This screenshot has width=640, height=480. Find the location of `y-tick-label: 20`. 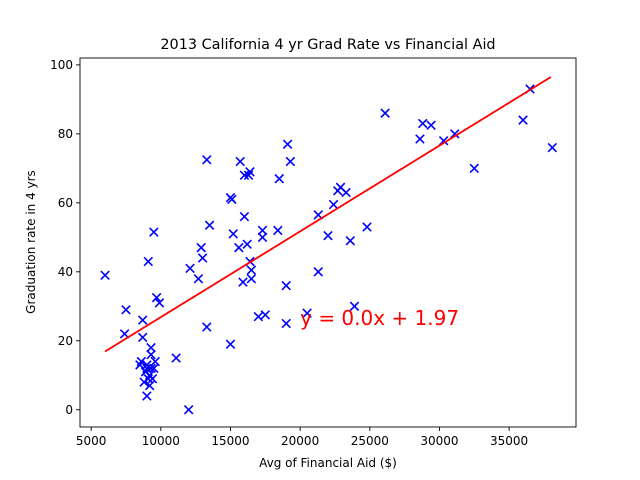

y-tick-label: 20 is located at coordinates (65, 341).